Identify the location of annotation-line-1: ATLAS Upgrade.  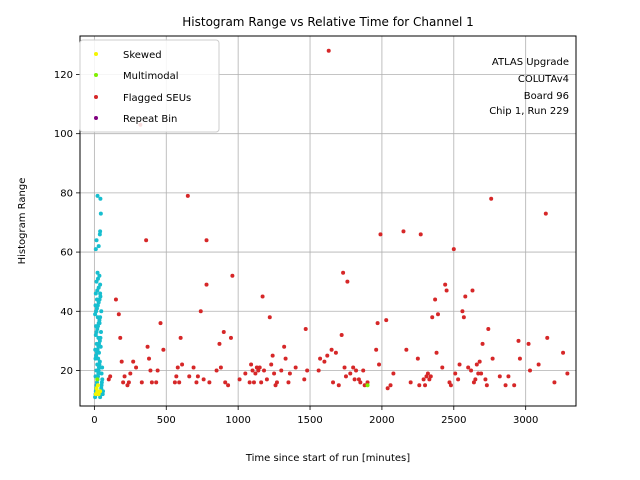
(530, 62).